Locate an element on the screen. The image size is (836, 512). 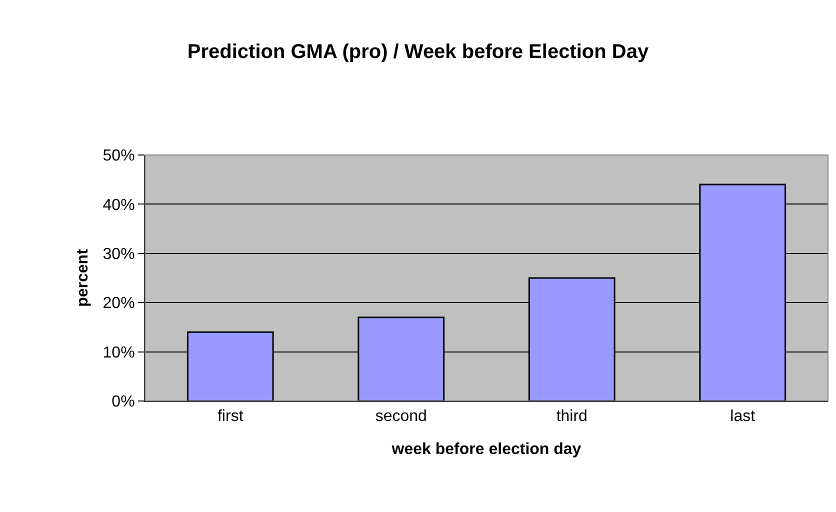
y-axis-title: percent is located at coordinates (83, 277).